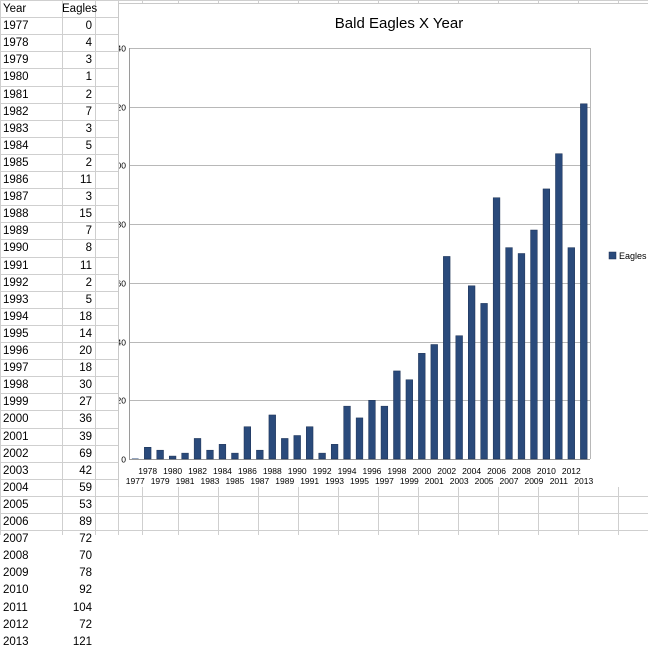 The width and height of the screenshot is (648, 650). Describe the element at coordinates (16, 111) in the screenshot. I see `cell-year: 1982` at that location.